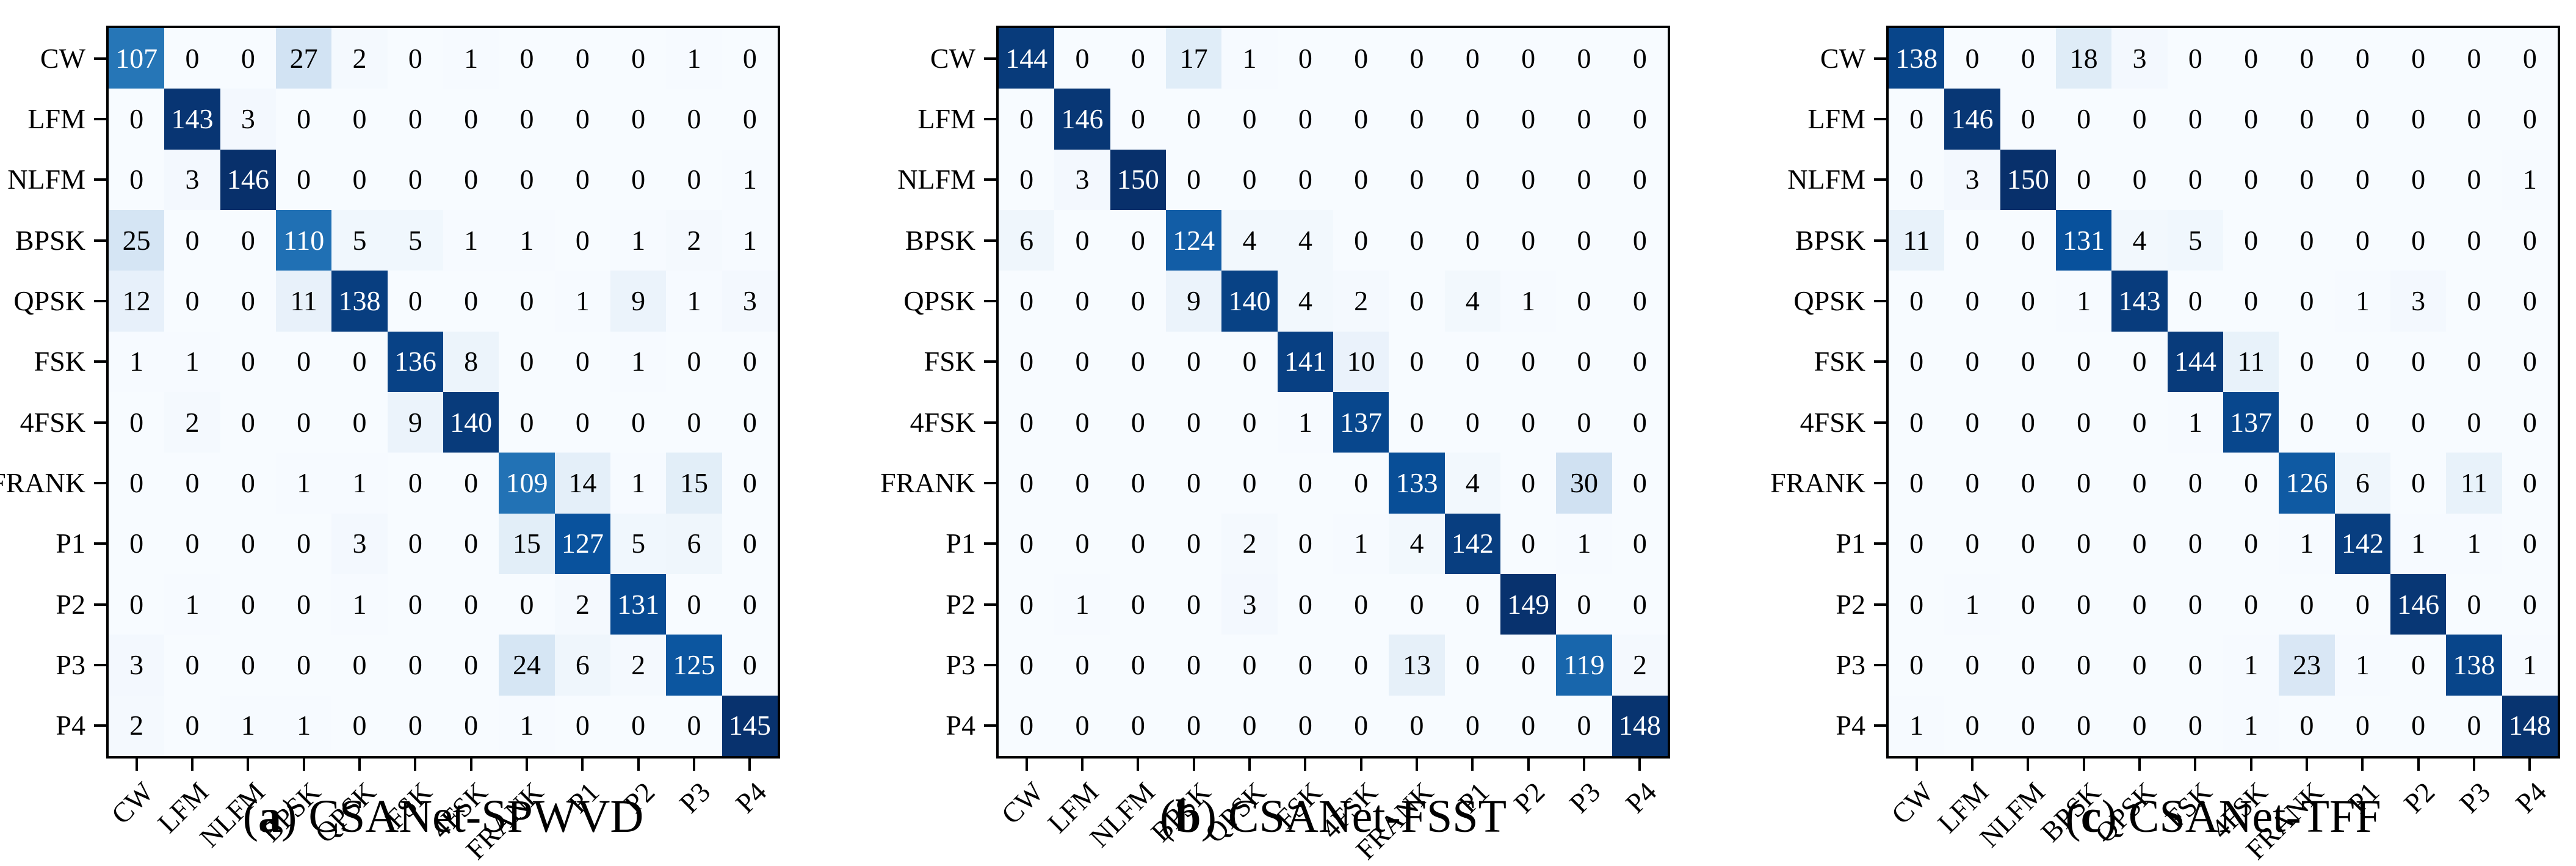 The height and width of the screenshot is (866, 2576). What do you see at coordinates (2073, 816) in the screenshot?
I see `caption-c-open-paren: (` at bounding box center [2073, 816].